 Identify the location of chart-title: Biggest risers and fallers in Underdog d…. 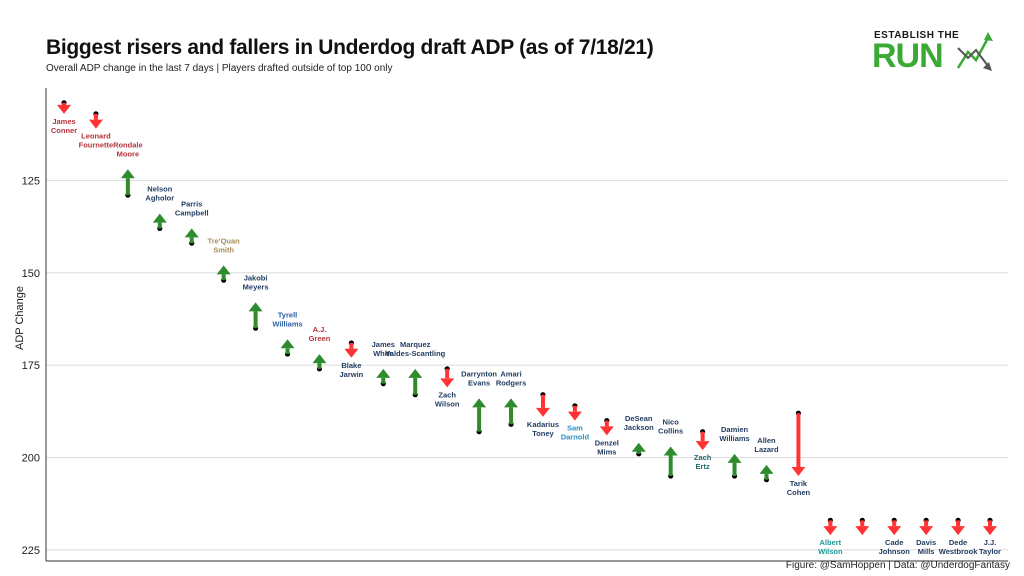
(350, 47).